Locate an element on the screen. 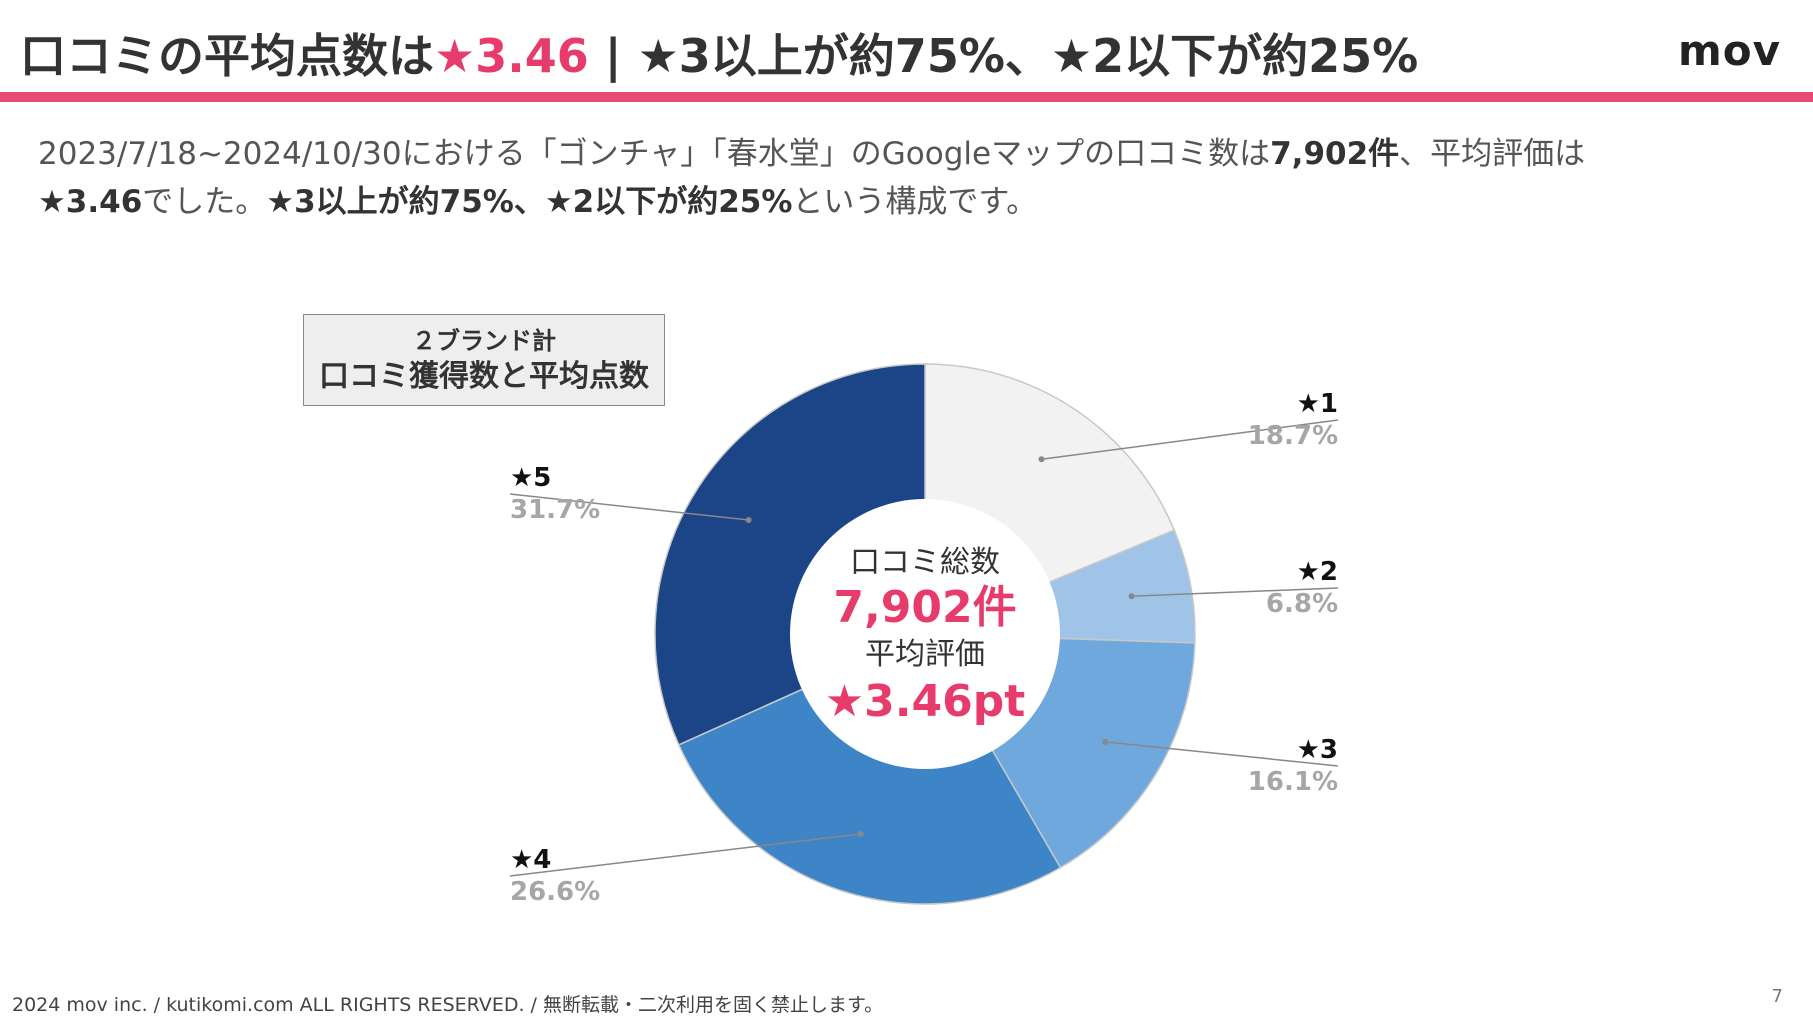 The height and width of the screenshot is (1020, 1813). center-label-total: 口コミ総数 is located at coordinates (925, 562).